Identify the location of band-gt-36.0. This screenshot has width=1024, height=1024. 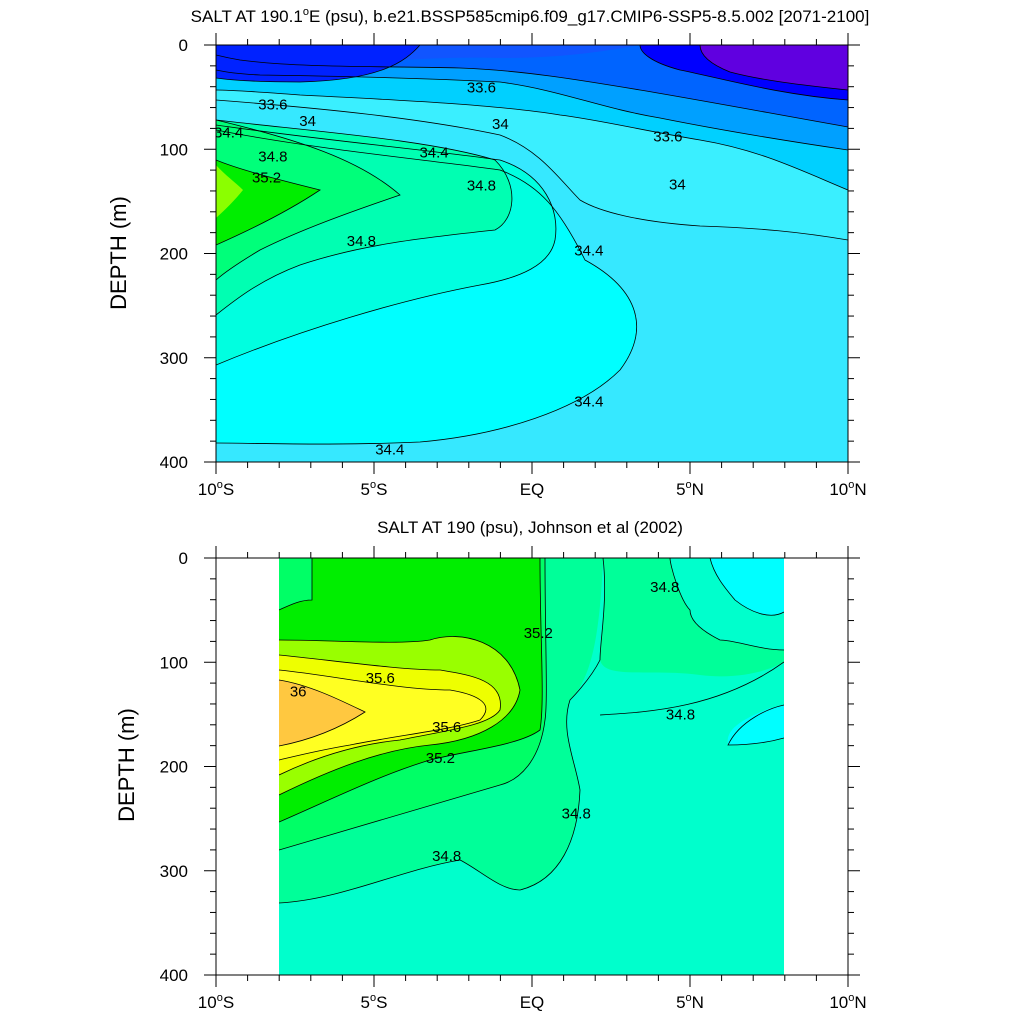
(322, 713).